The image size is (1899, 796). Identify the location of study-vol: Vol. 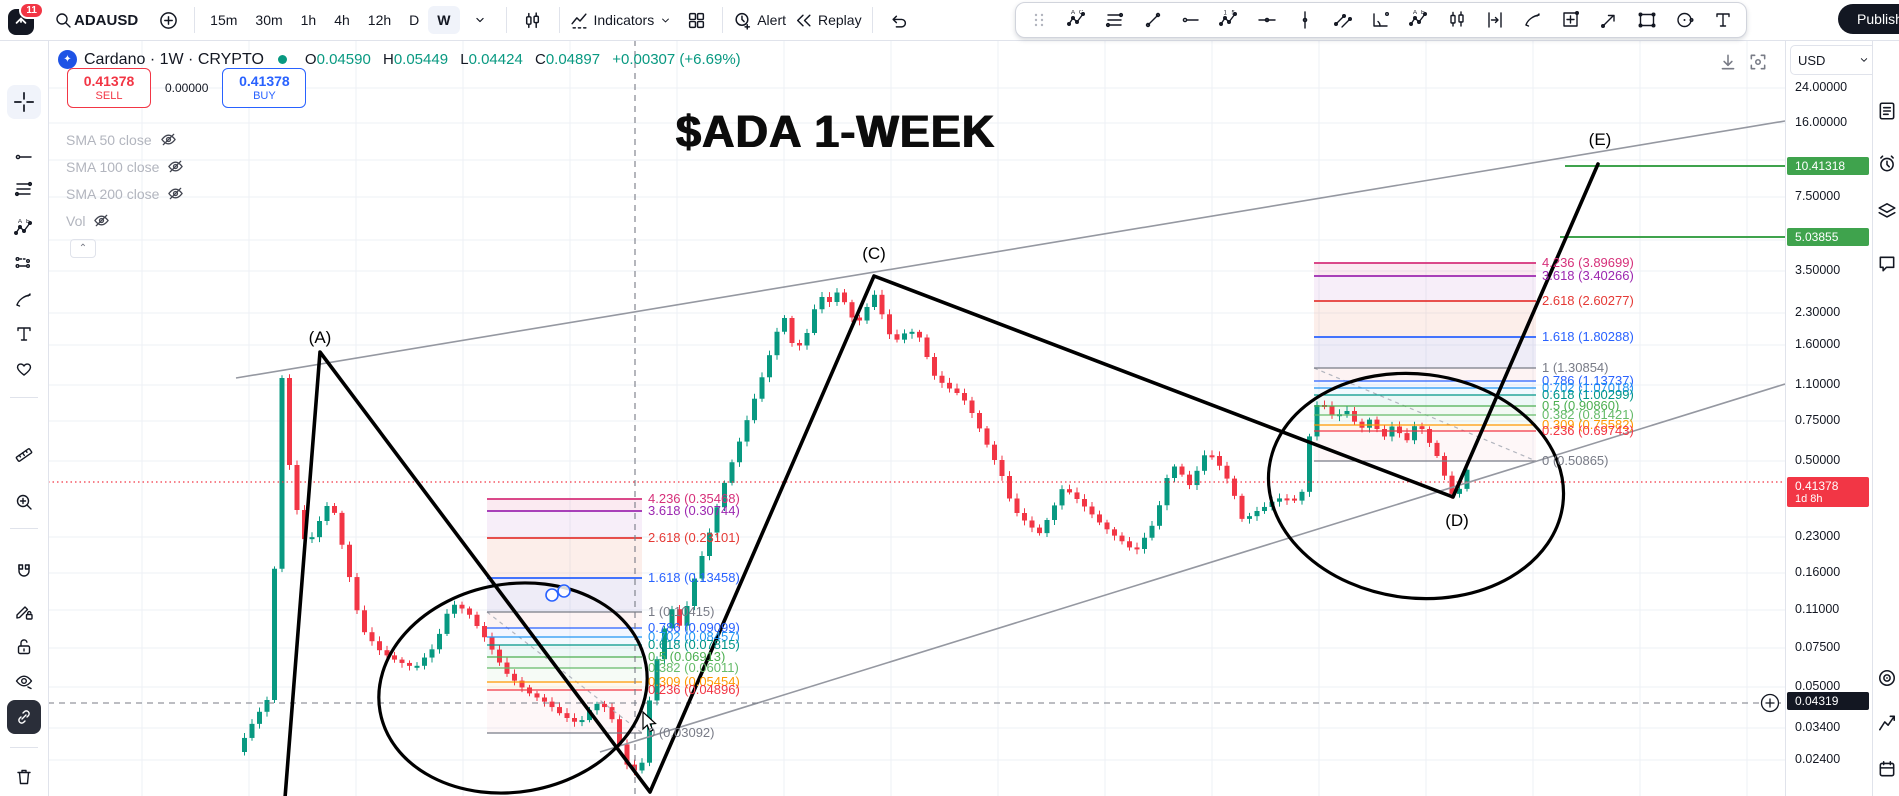
(88, 220).